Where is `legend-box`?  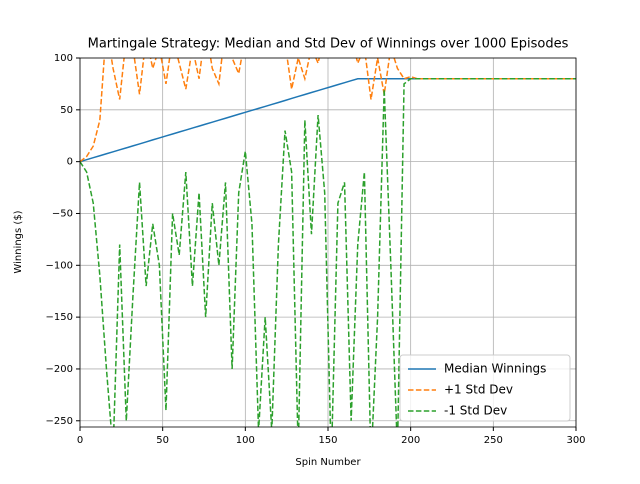
legend-box is located at coordinates (485, 388).